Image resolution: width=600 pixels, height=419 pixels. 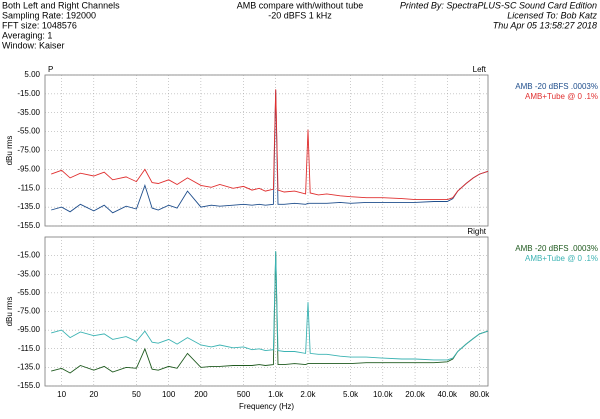 I want to click on header-title: -20 dBFS 1 kHz, so click(x=300, y=15).